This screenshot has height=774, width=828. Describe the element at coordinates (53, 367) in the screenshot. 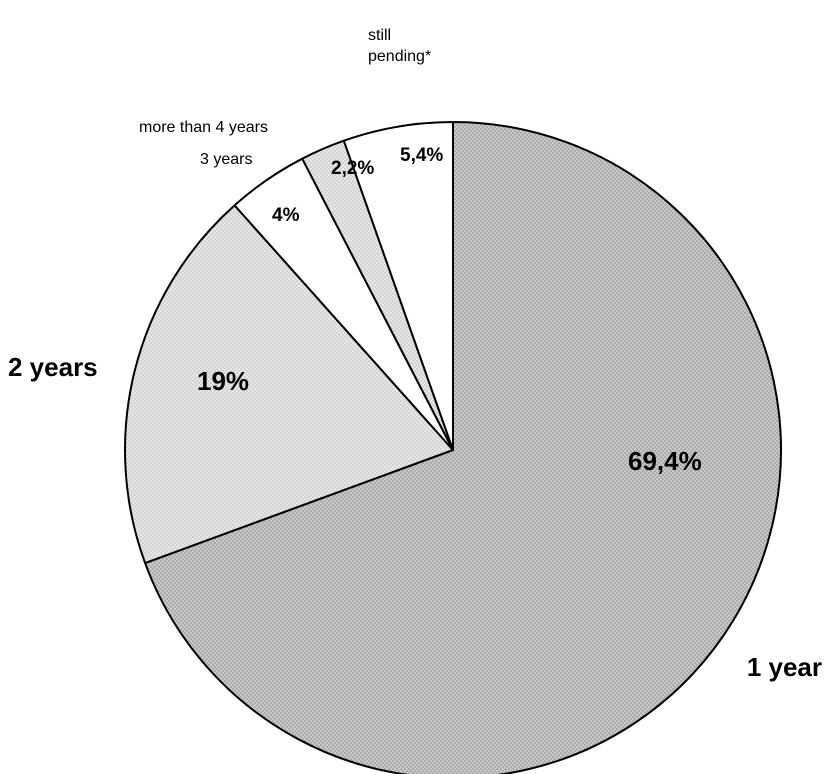

I see `category-label-2-years: 2 years` at that location.